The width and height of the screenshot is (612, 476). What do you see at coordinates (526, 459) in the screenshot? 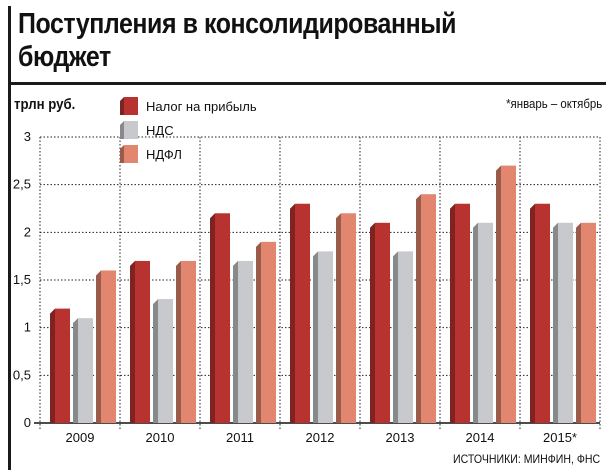
I see `source-note: ИСТОЧНИКИ: МИНФИН, ФНС` at bounding box center [526, 459].